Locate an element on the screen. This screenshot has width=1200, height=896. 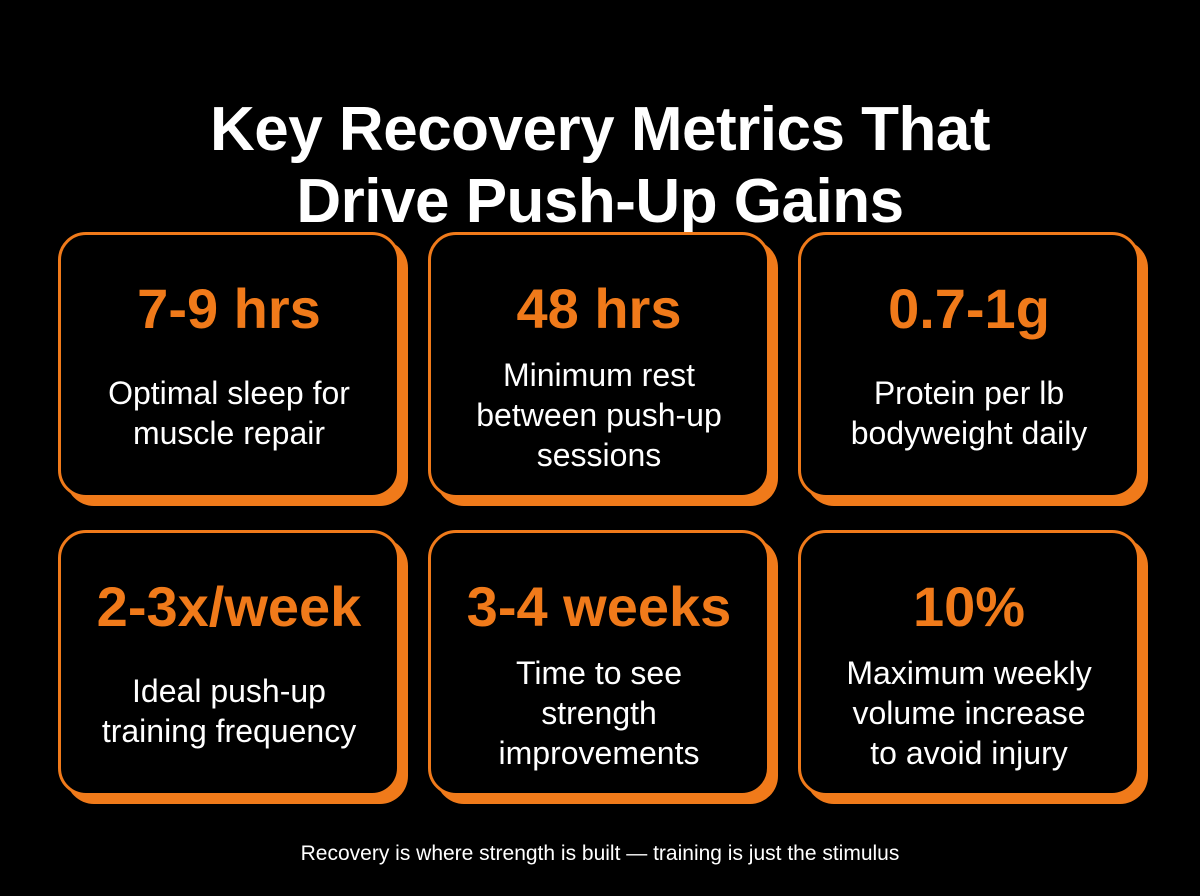
metric-description: Time to see strength improvements is located at coordinates (599, 713).